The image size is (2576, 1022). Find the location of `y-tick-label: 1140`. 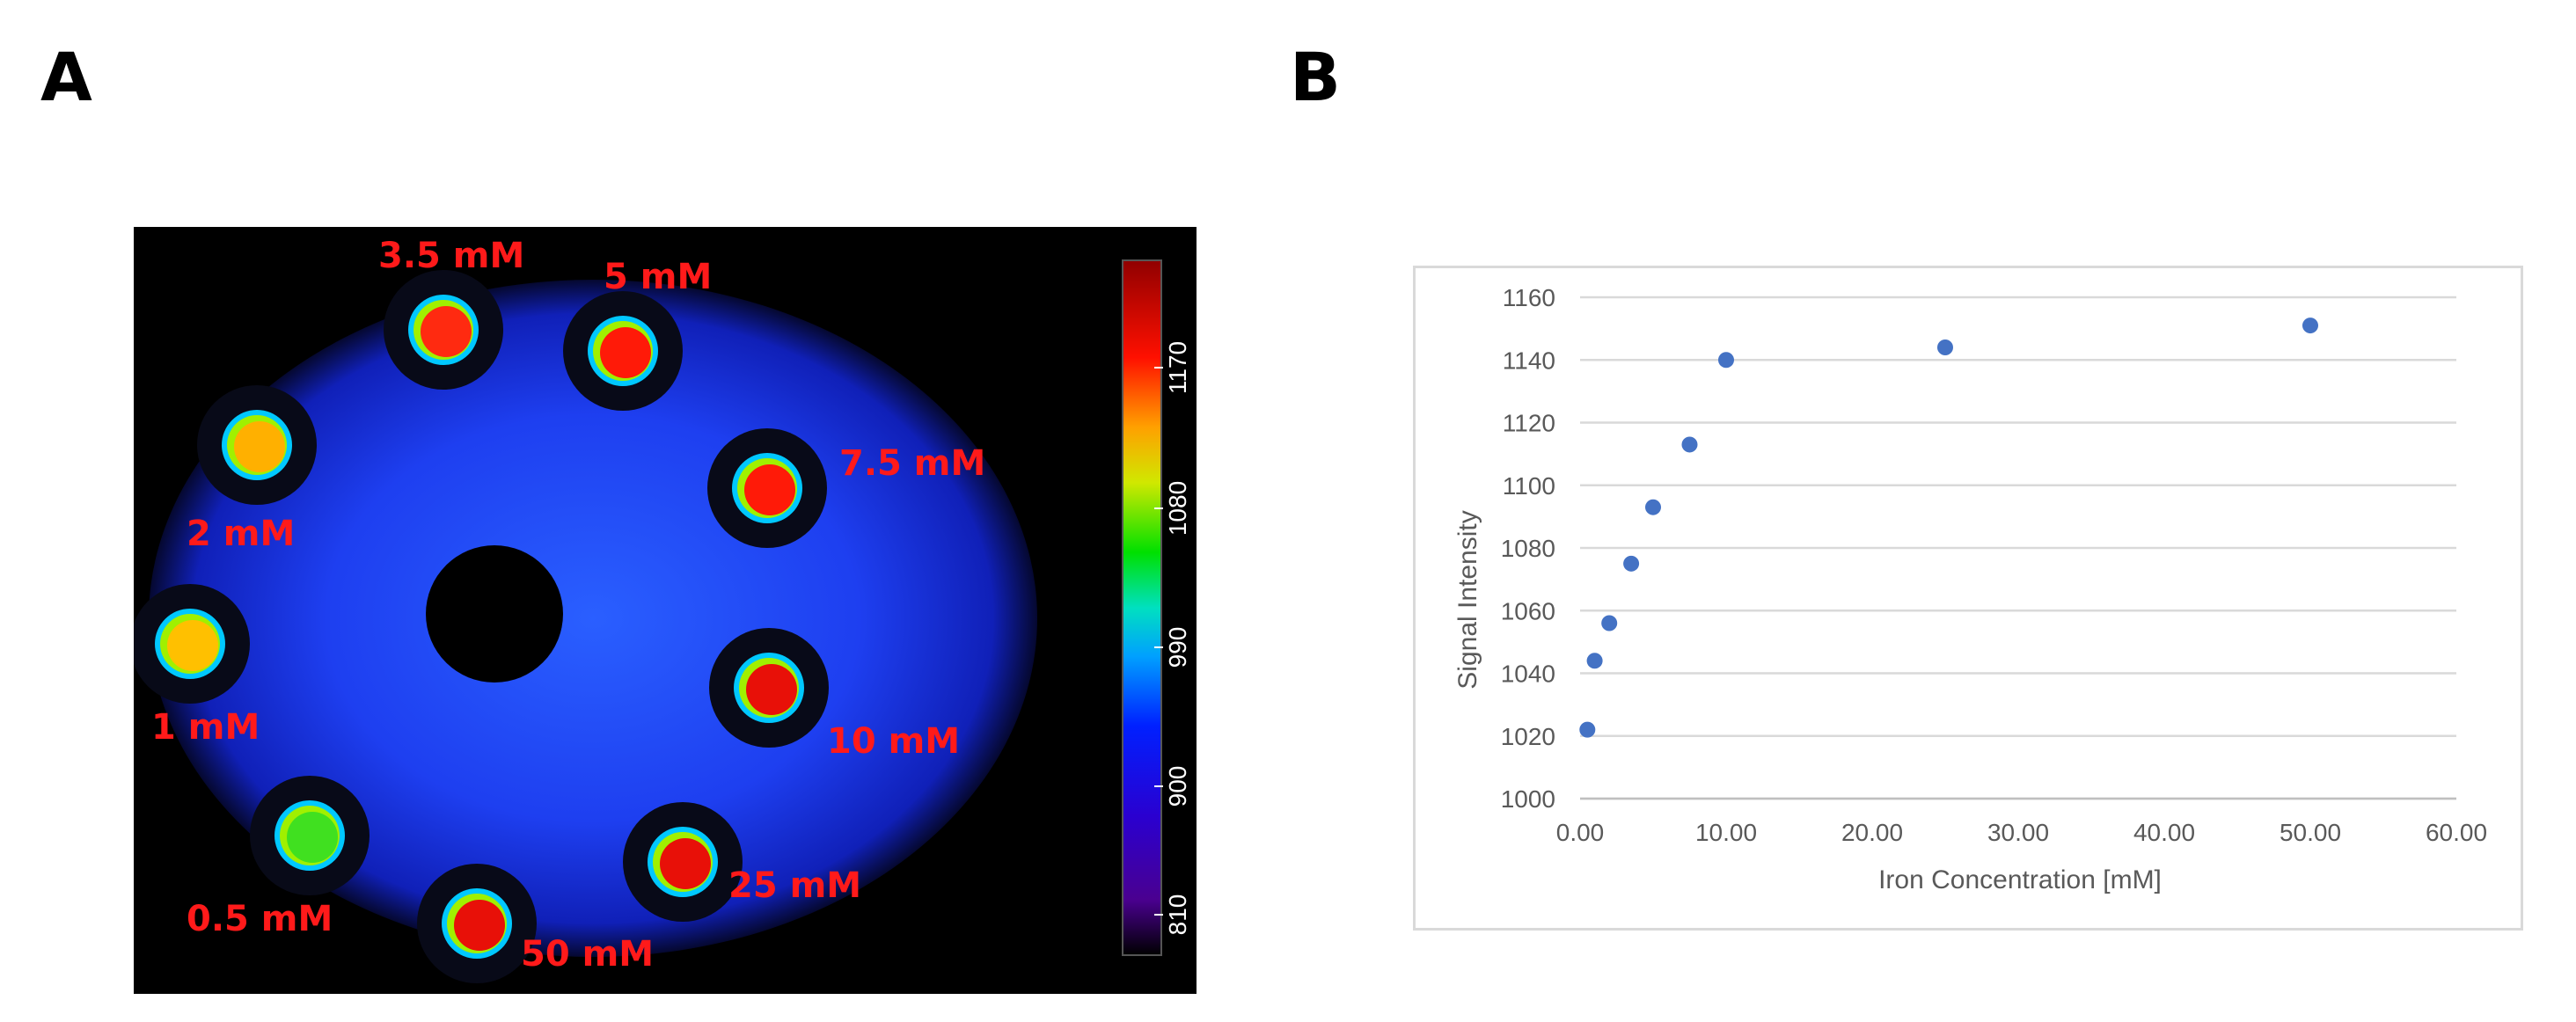

y-tick-label: 1140 is located at coordinates (1529, 360).